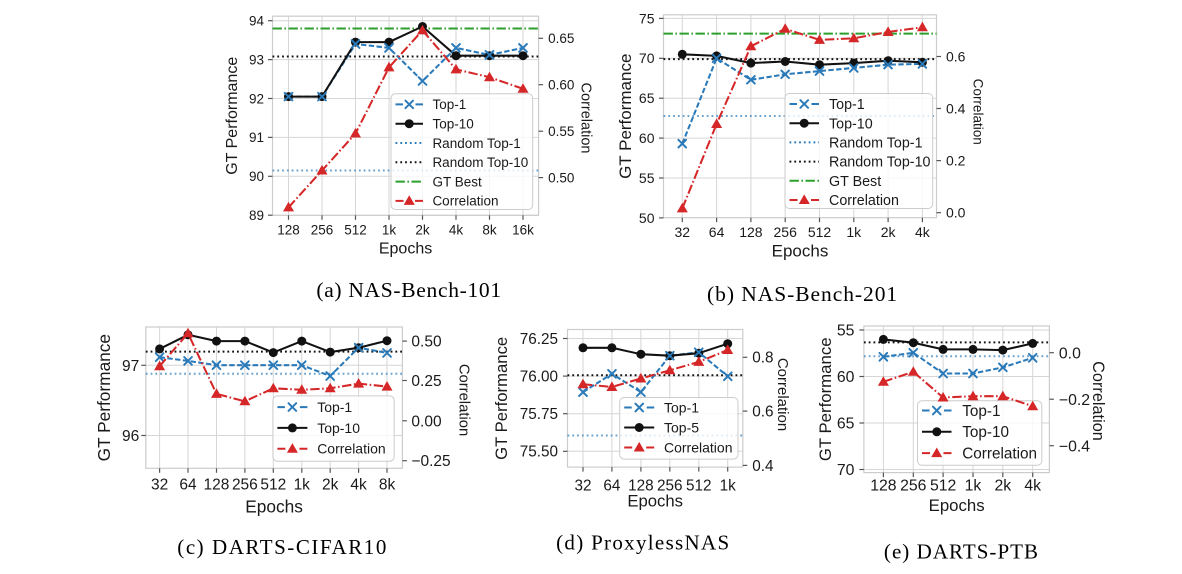  What do you see at coordinates (539, 414) in the screenshot?
I see `svg-text: 75.75` at bounding box center [539, 414].